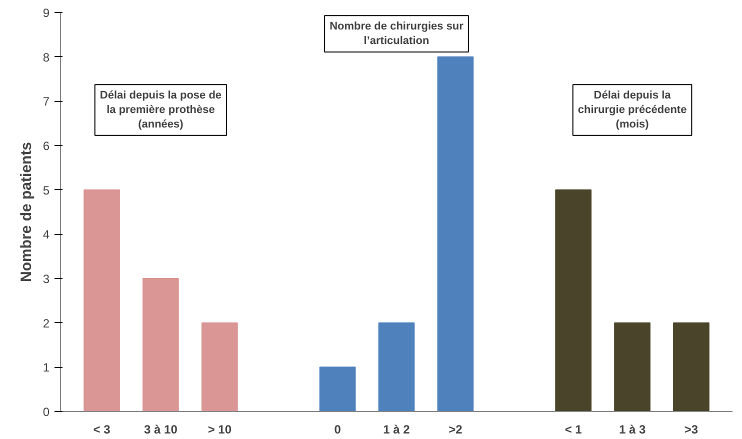 This screenshot has width=742, height=439. Describe the element at coordinates (46, 13) in the screenshot. I see `y-tick-label: 9` at that location.